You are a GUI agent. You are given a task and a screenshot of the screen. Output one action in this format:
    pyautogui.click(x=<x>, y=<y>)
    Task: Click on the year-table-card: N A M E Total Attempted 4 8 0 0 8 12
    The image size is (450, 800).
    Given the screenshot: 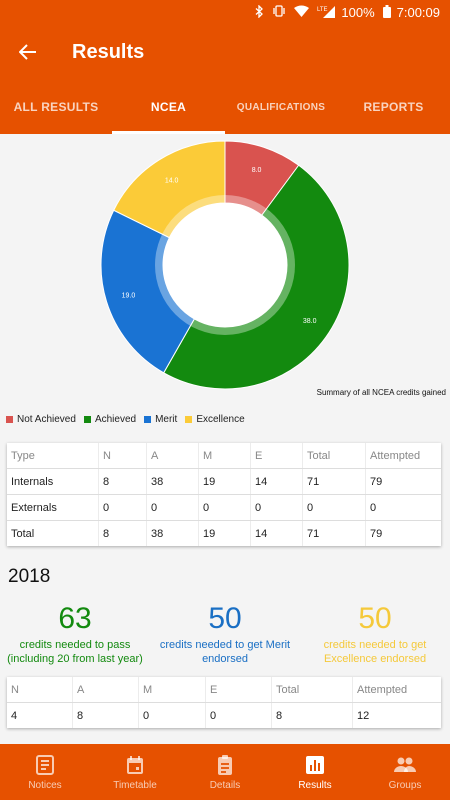 What is the action you would take?
    pyautogui.click(x=224, y=702)
    